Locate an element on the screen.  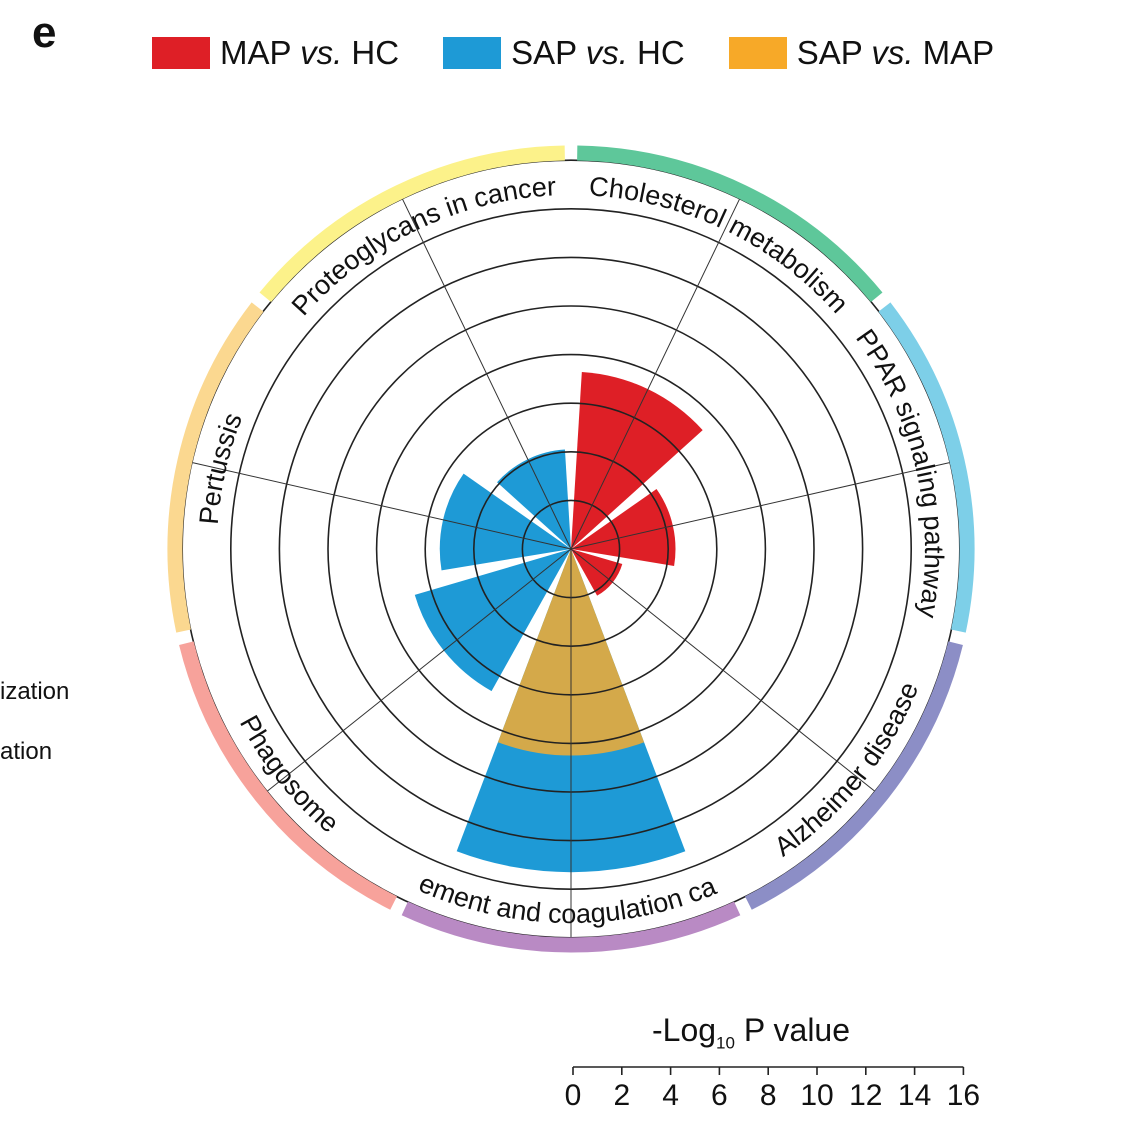
bar-pertussis is located at coordinates (505, 522).